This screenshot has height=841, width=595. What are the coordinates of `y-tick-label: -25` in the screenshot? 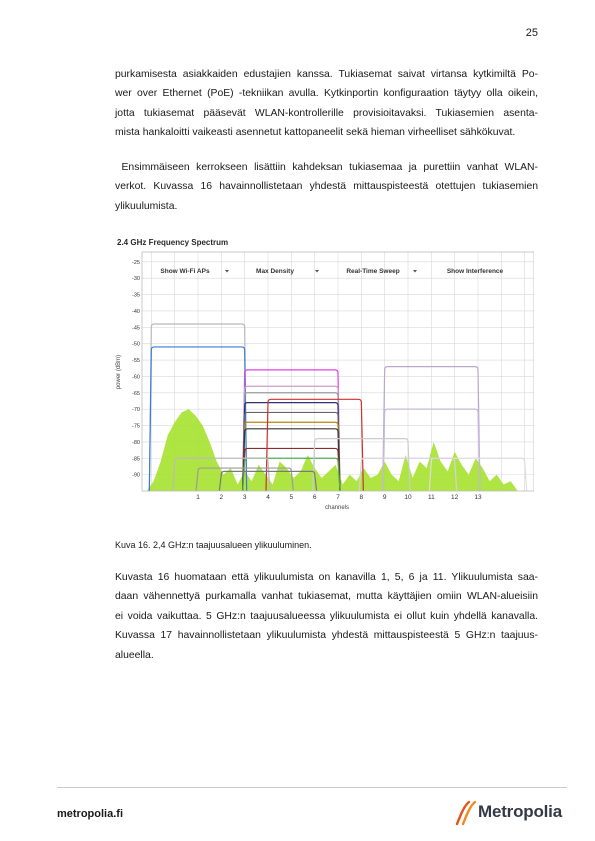 It's located at (136, 263).